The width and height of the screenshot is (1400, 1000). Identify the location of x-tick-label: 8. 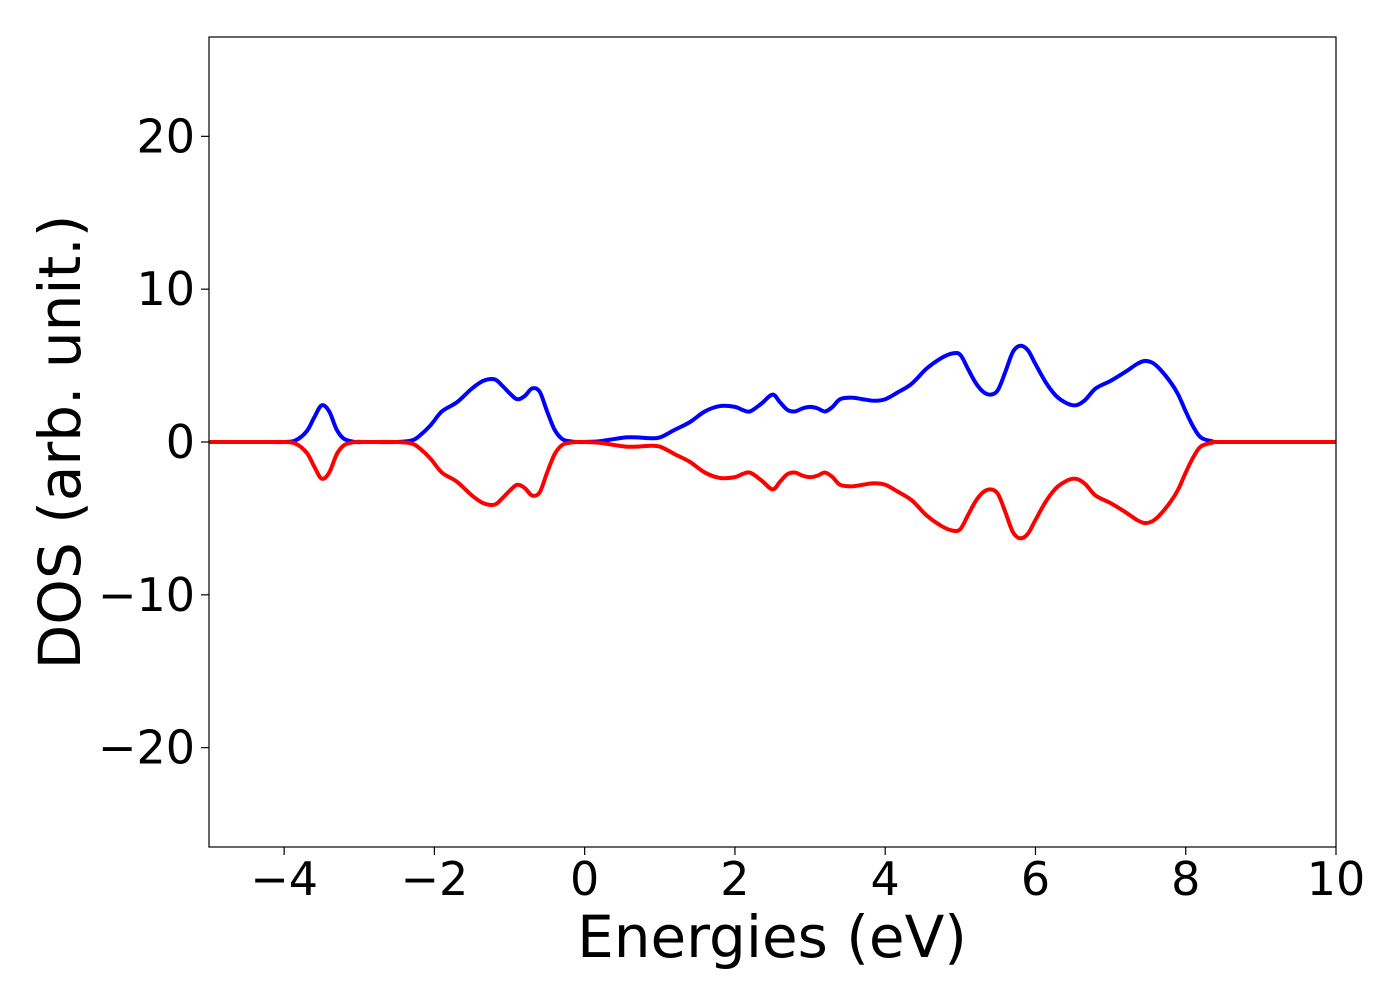
(1185, 879).